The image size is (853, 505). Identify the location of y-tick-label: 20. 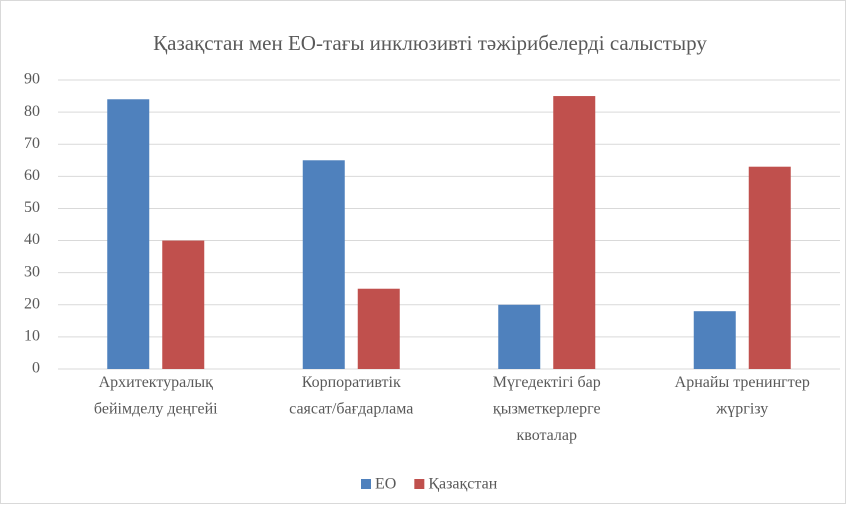
(32, 303).